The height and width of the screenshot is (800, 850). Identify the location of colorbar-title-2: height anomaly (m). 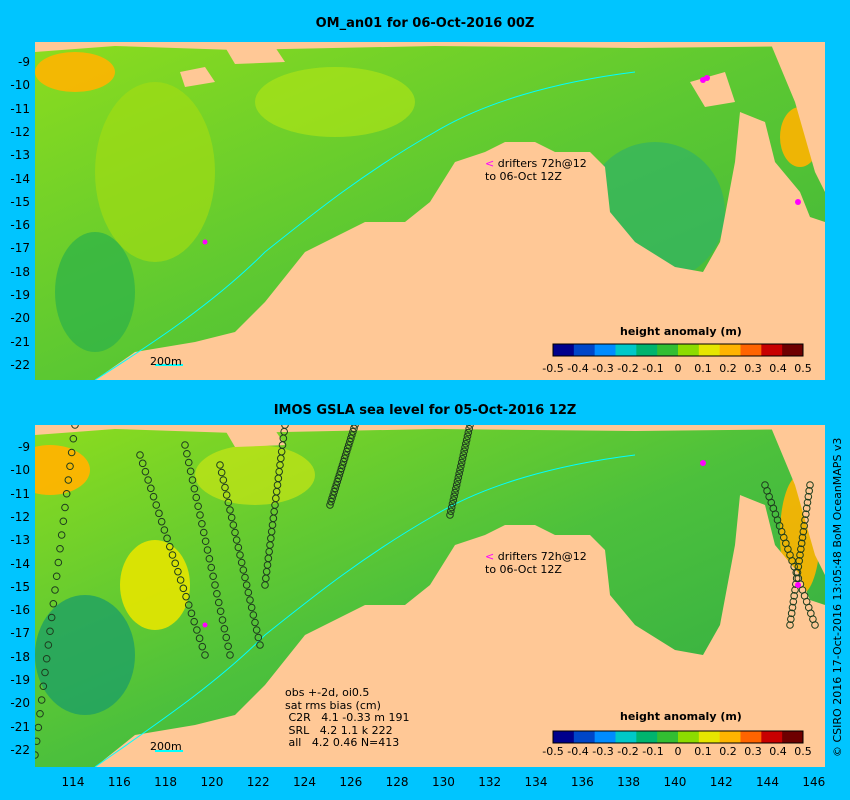
(681, 716).